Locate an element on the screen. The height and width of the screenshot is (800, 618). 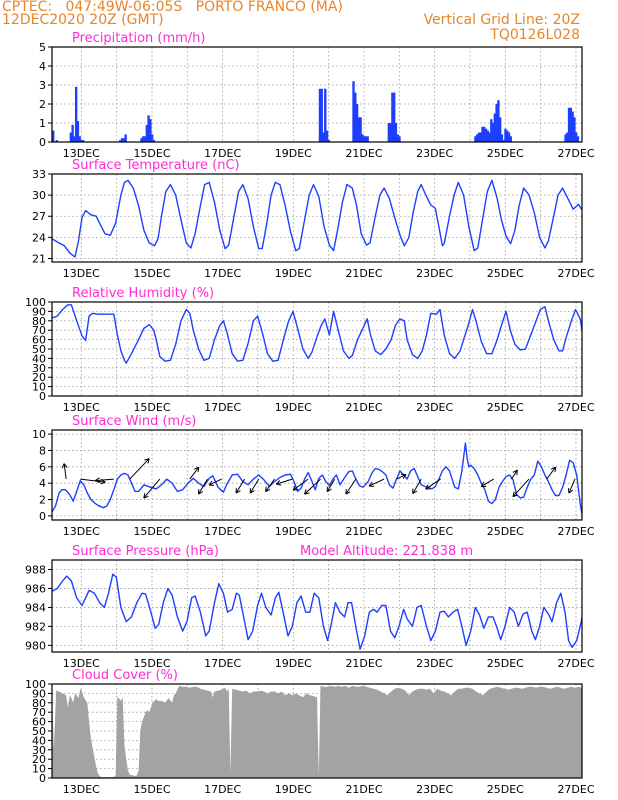
wind-line is located at coordinates (317, 478).